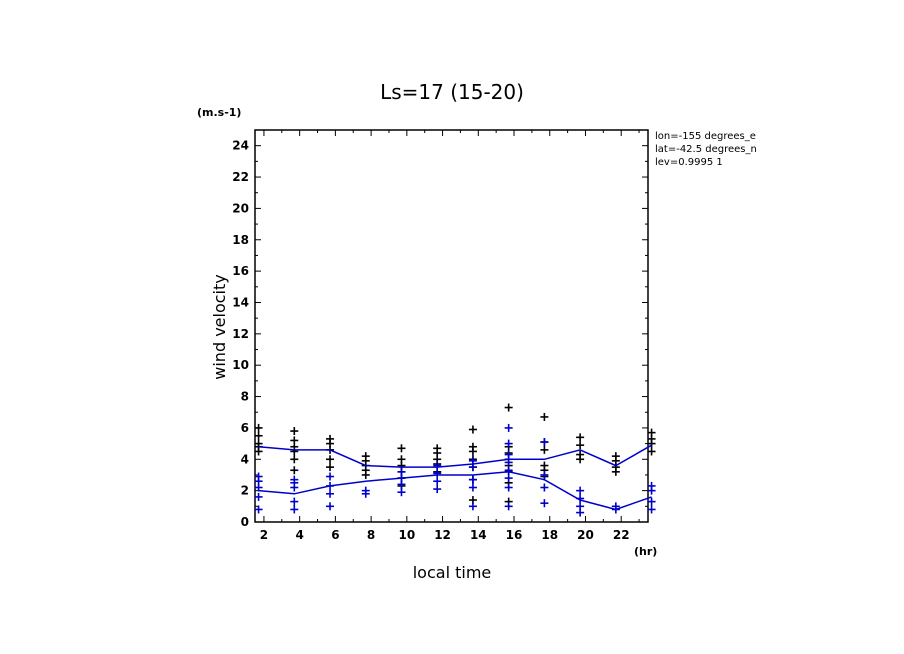  Describe the element at coordinates (240, 302) in the screenshot. I see `y-tick-label: 14` at that location.